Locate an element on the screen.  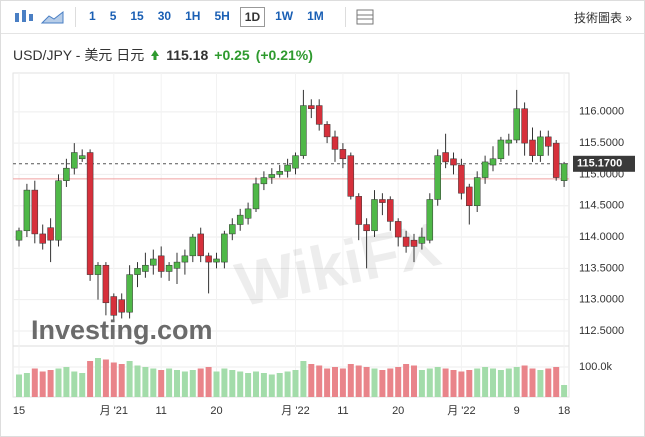
y-tick-label: 115.0000 is located at coordinates (601, 174).